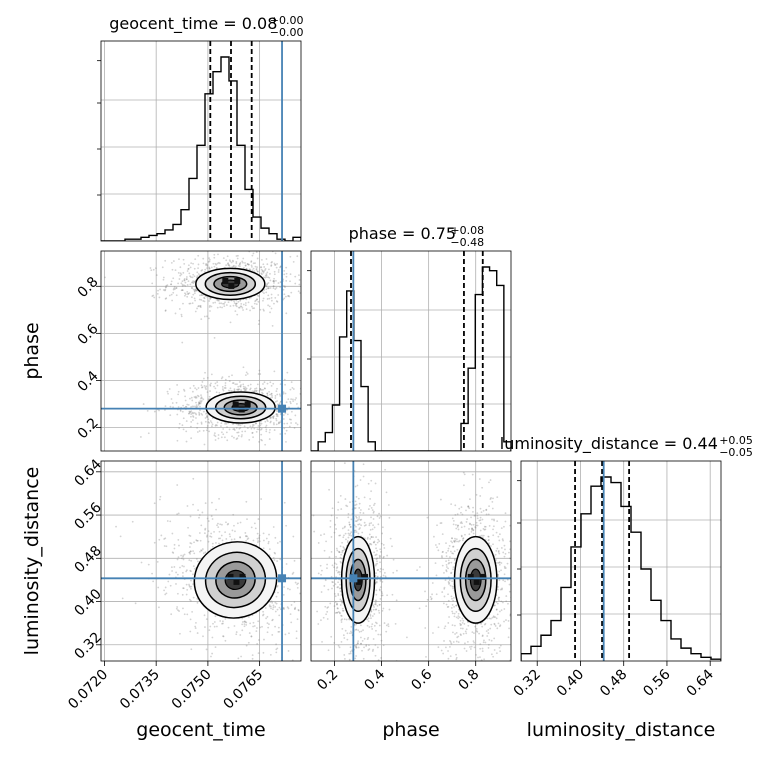 This screenshot has width=760, height=760. Describe the element at coordinates (411, 358) in the screenshot. I see `histogram-phase` at that location.